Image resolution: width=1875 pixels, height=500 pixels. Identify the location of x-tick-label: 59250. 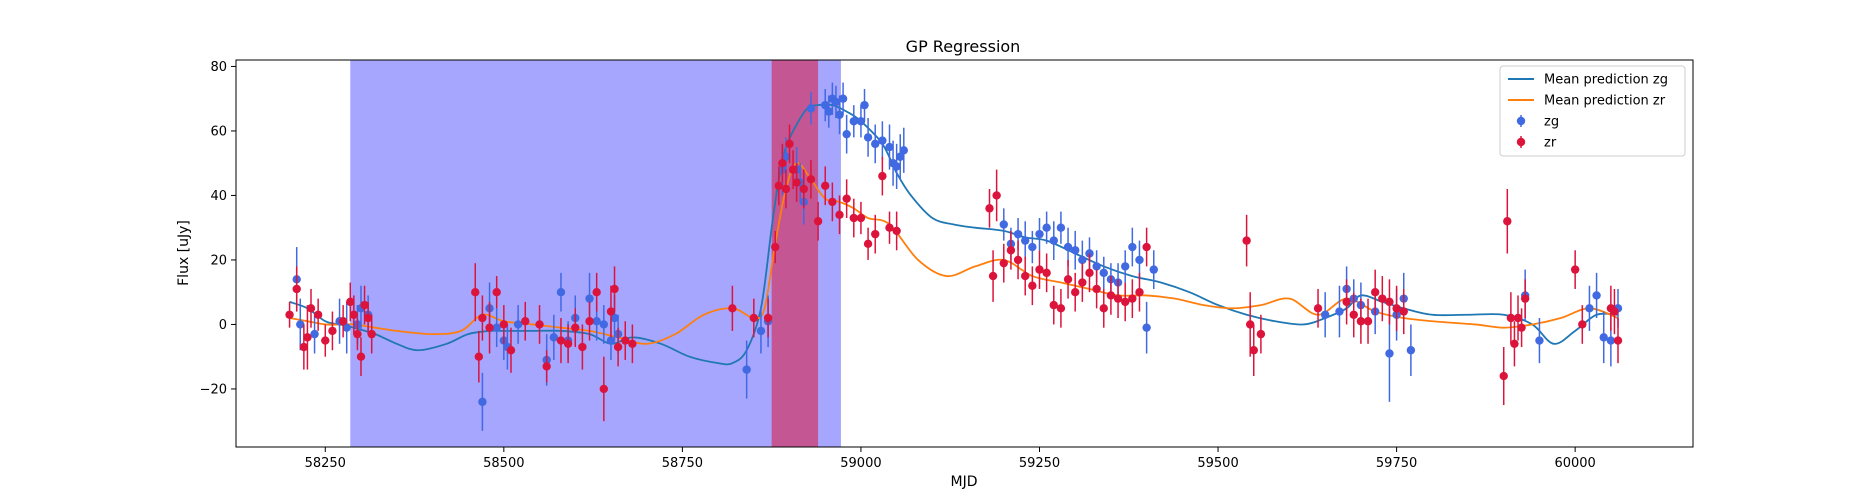
(1039, 463).